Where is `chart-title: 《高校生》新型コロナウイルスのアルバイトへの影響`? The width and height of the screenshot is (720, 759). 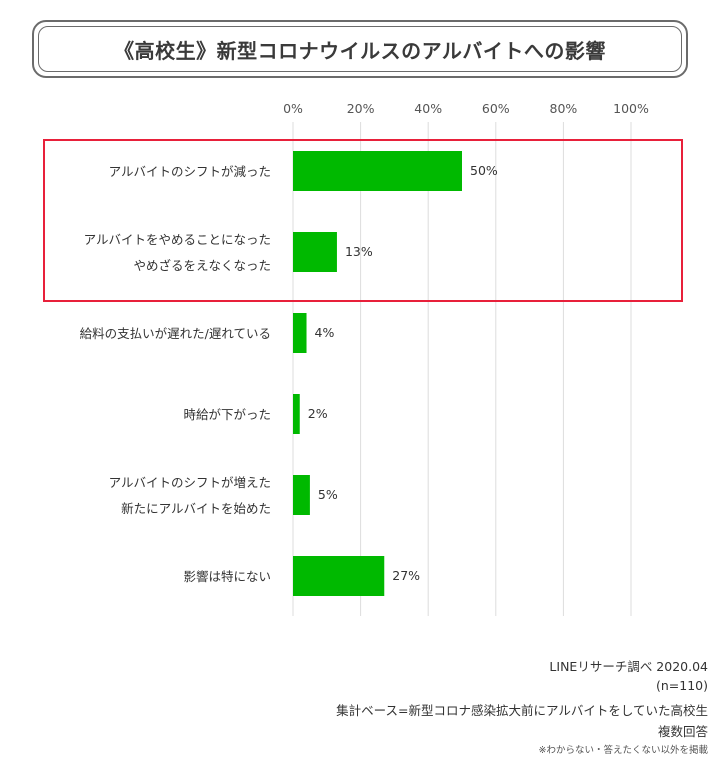
chart-title: 《高校生》新型コロナウイルスのアルバイトへの影響 is located at coordinates (360, 50).